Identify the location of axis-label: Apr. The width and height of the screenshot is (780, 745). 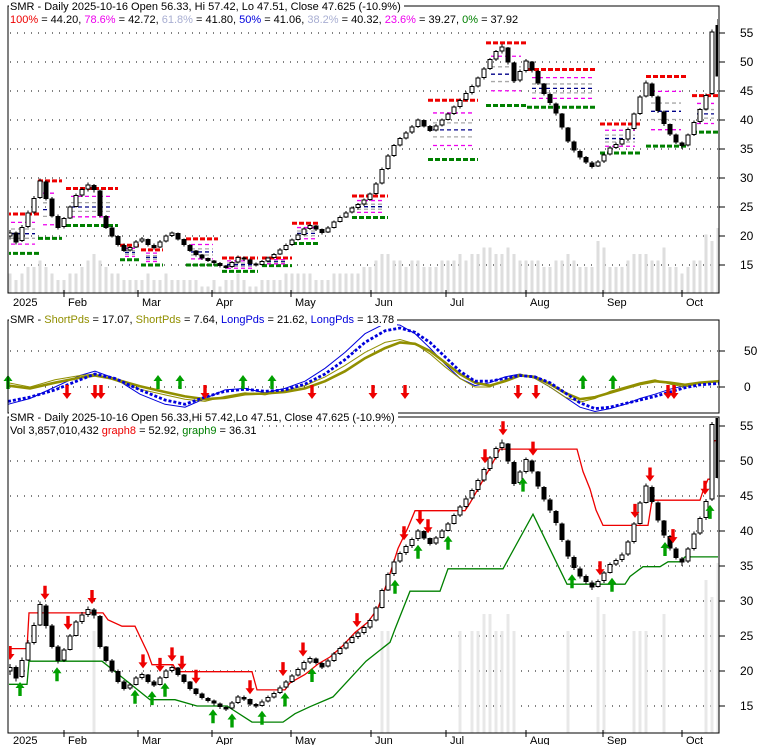
(224, 303).